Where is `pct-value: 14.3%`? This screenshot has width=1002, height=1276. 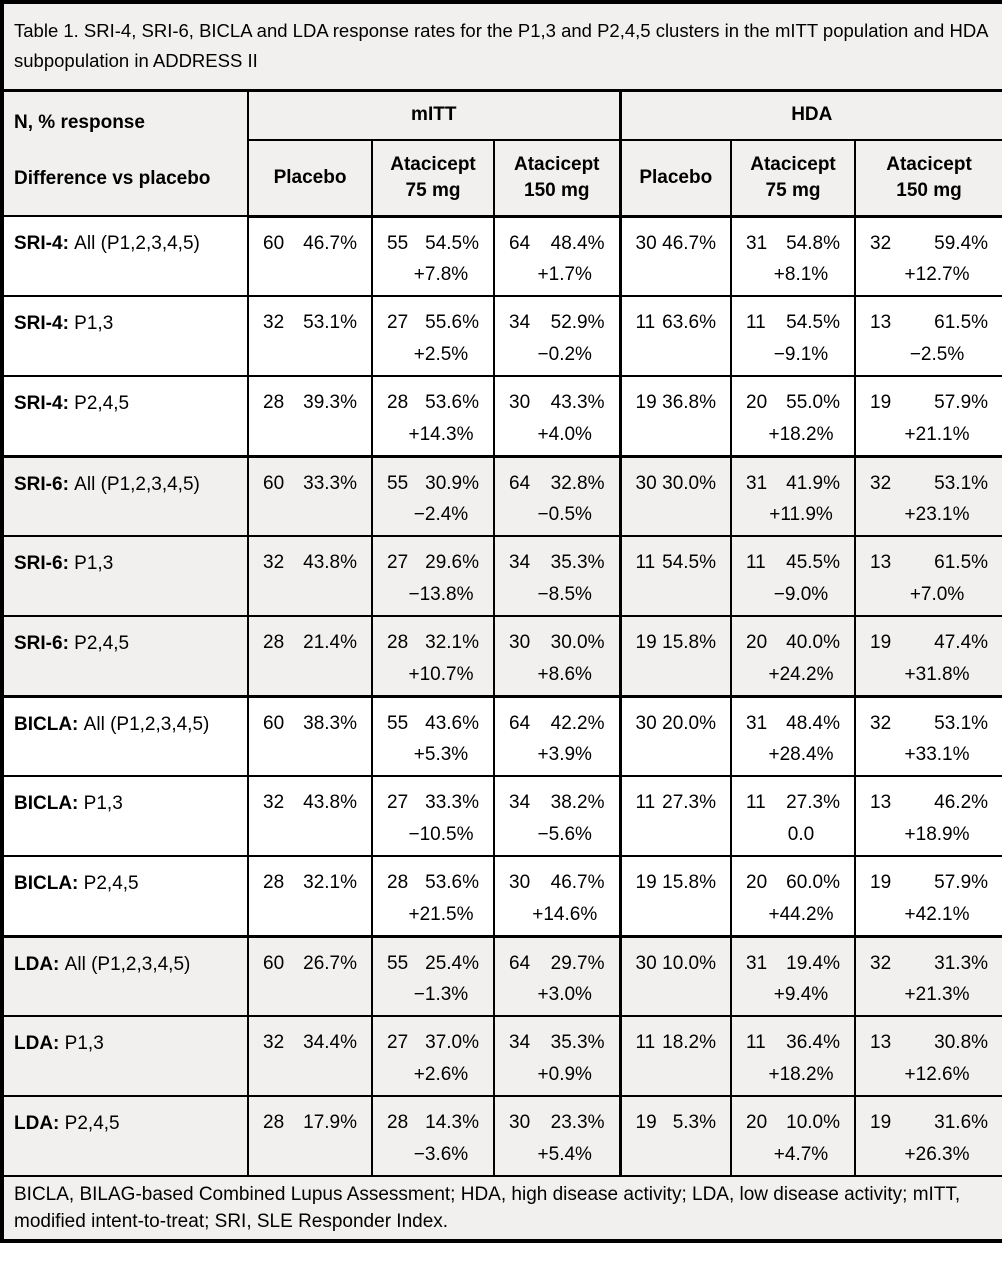 pct-value: 14.3% is located at coordinates (452, 1122).